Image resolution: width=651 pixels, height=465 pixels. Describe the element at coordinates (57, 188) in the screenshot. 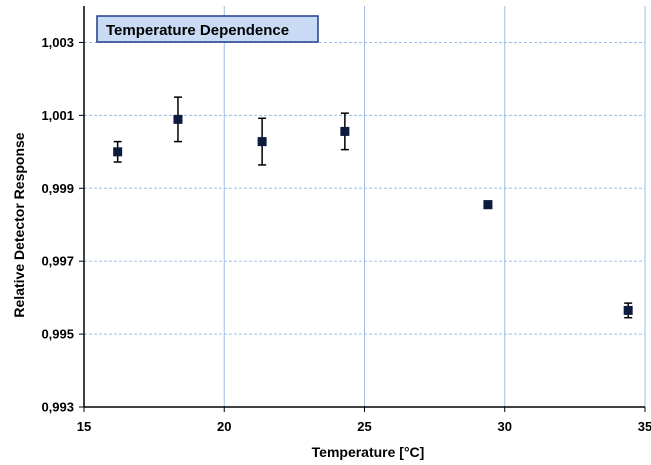

I see `y-tick-label: 0,999` at that location.